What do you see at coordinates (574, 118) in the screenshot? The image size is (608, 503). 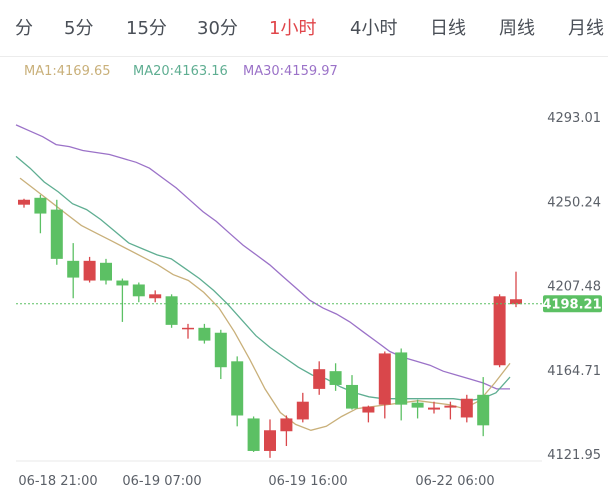 I see `y-tick-label: 4293.01` at bounding box center [574, 118].